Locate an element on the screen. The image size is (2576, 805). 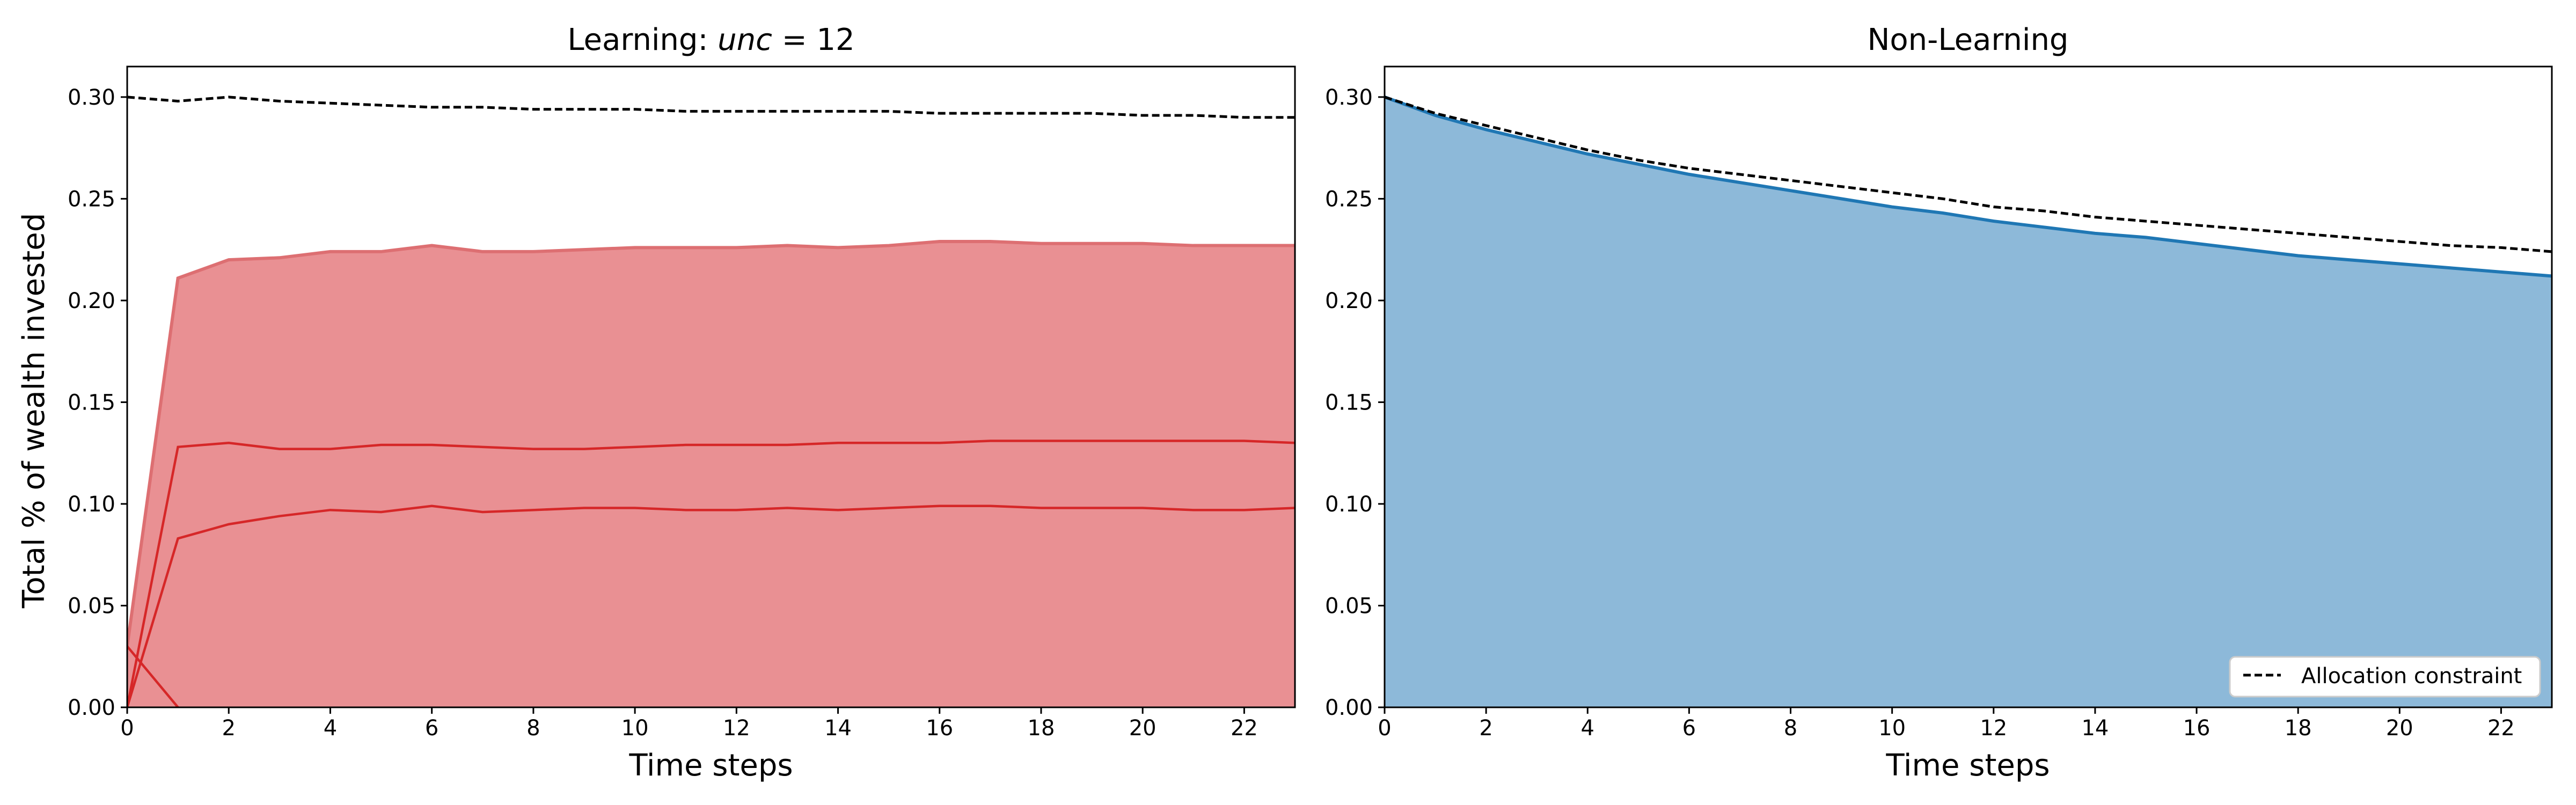
learning-y-axis-label: Total % of wealth invested is located at coordinates (34, 411).